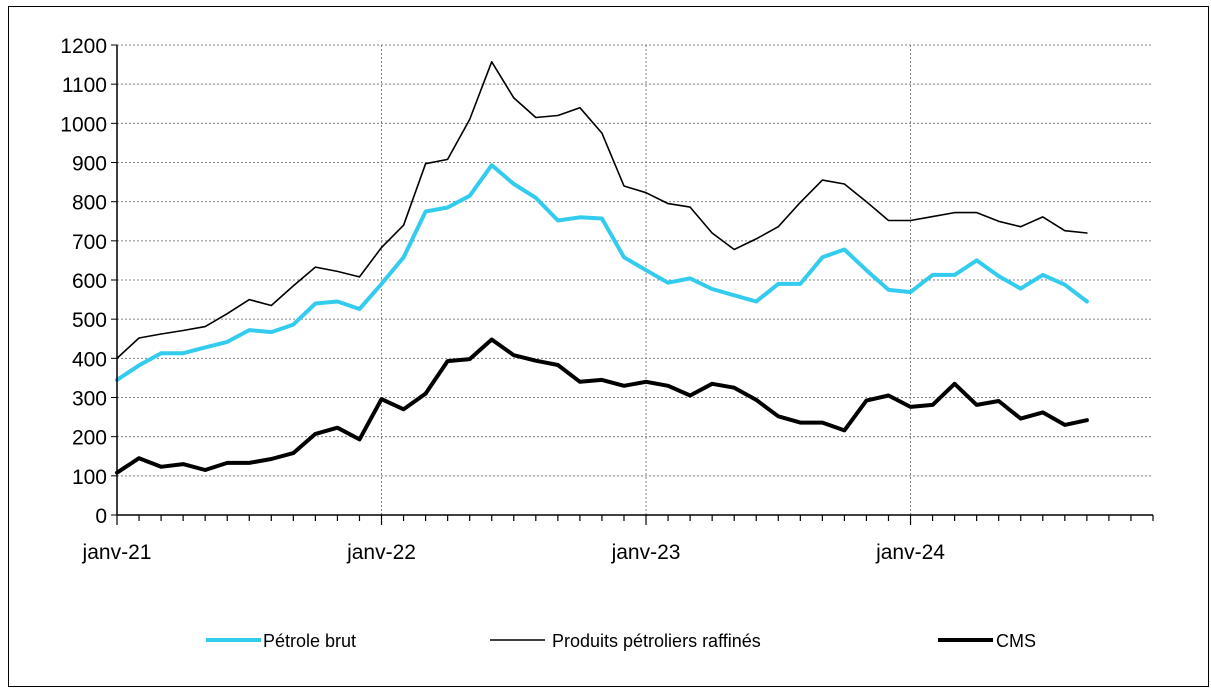 The width and height of the screenshot is (1211, 690). What do you see at coordinates (89, 281) in the screenshot?
I see `y-tick-label: 600` at bounding box center [89, 281].